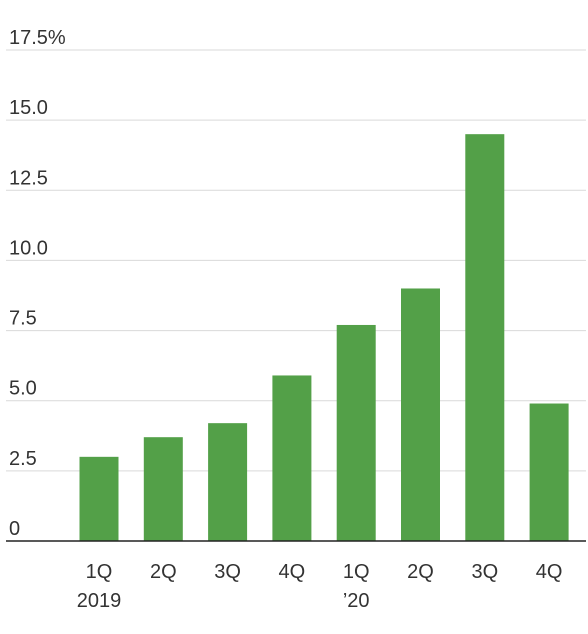 The image size is (588, 634). What do you see at coordinates (14, 529) in the screenshot?
I see `y-tick-label: 0` at bounding box center [14, 529].